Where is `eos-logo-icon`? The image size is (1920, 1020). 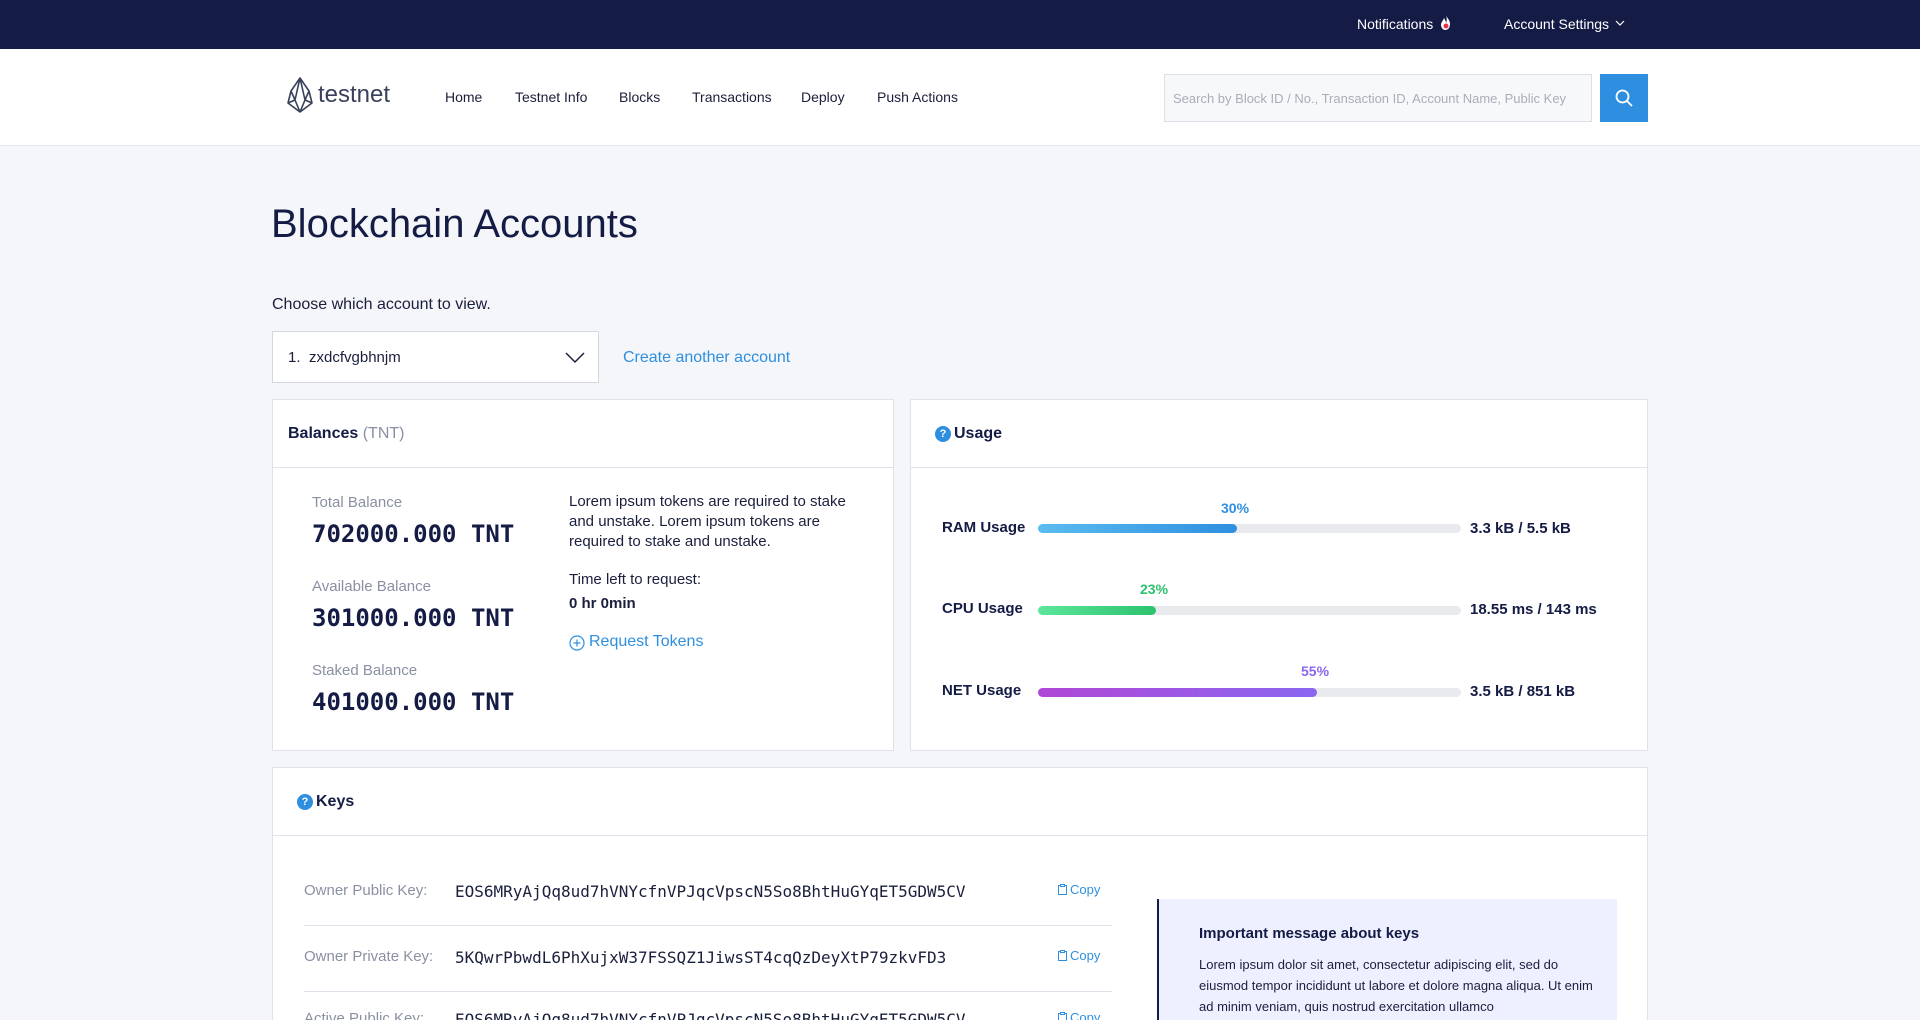 eos-logo-icon is located at coordinates (300, 95).